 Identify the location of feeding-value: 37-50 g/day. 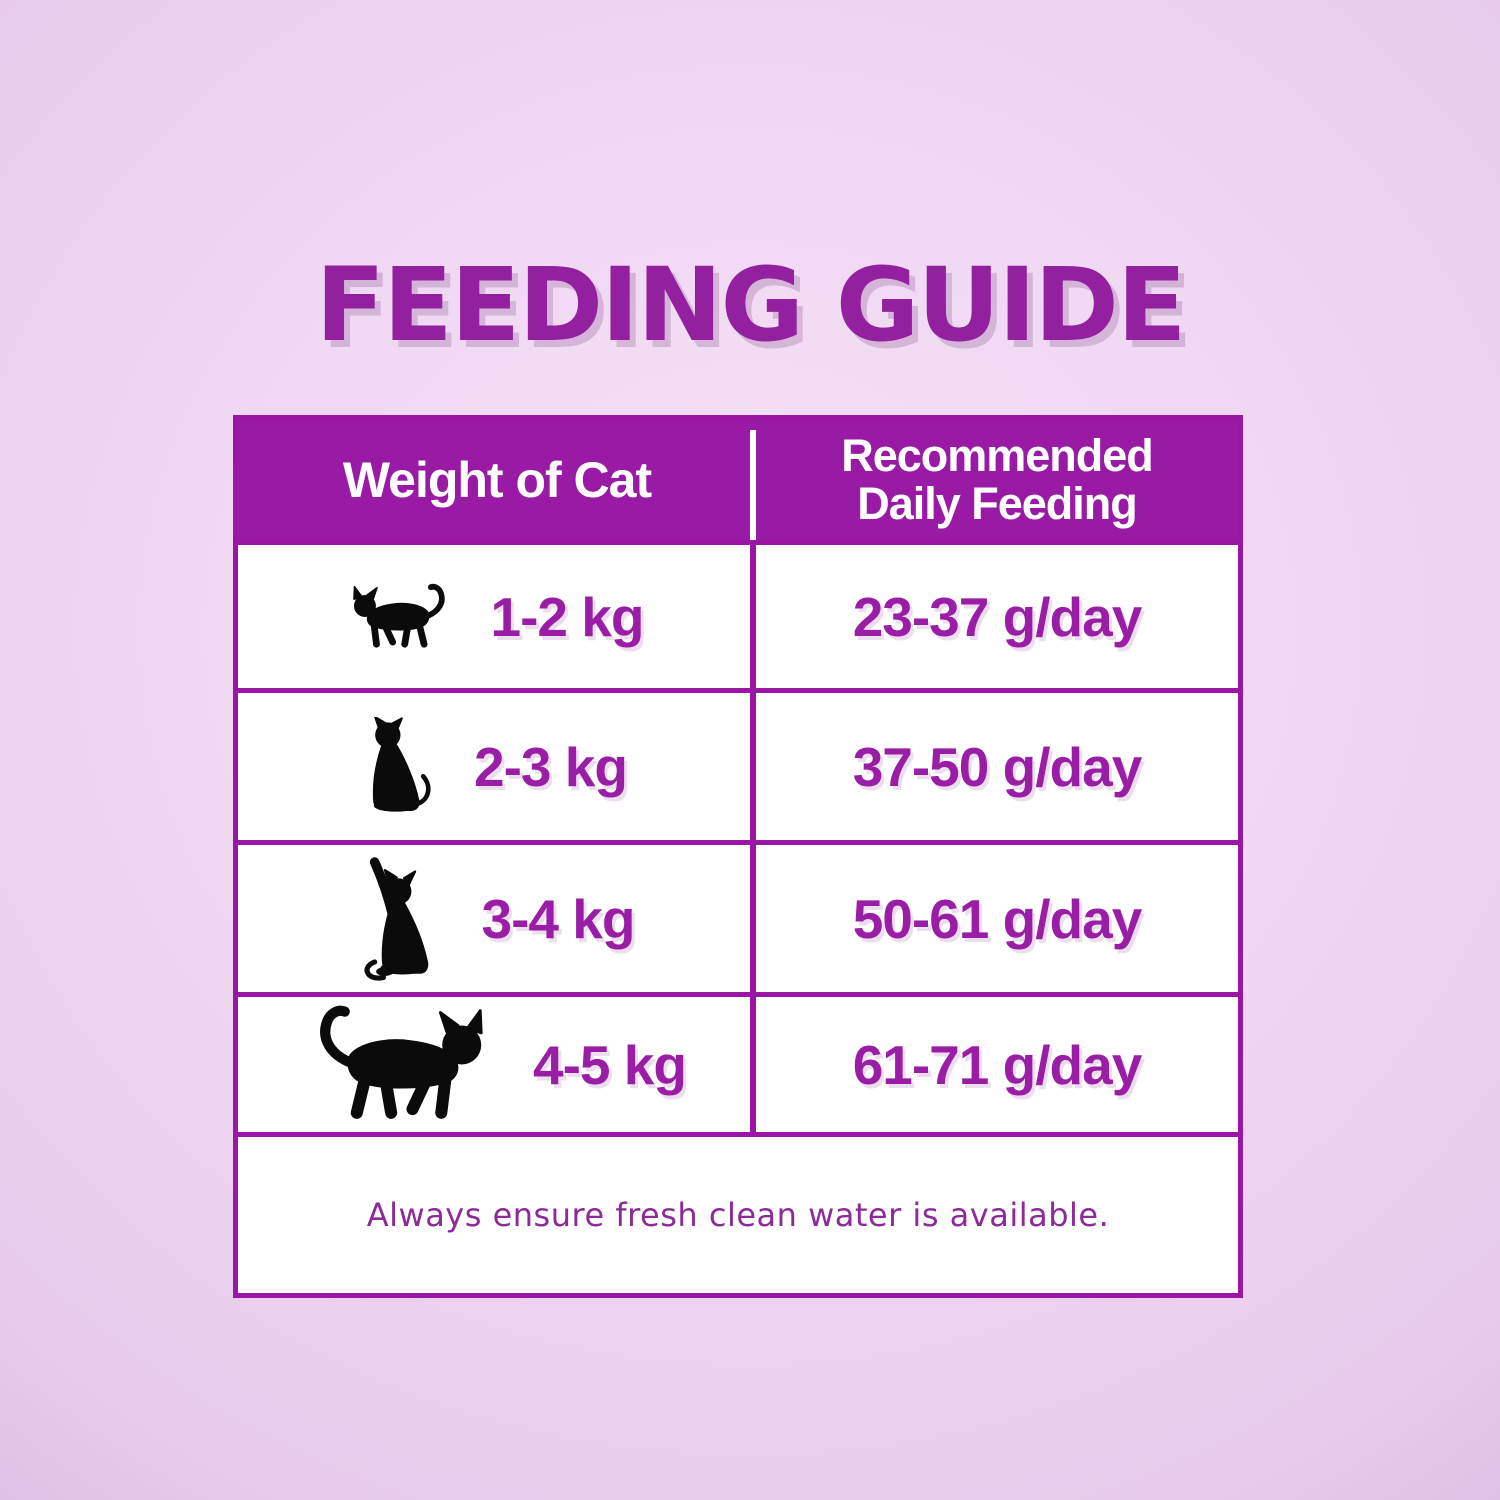
(997, 766).